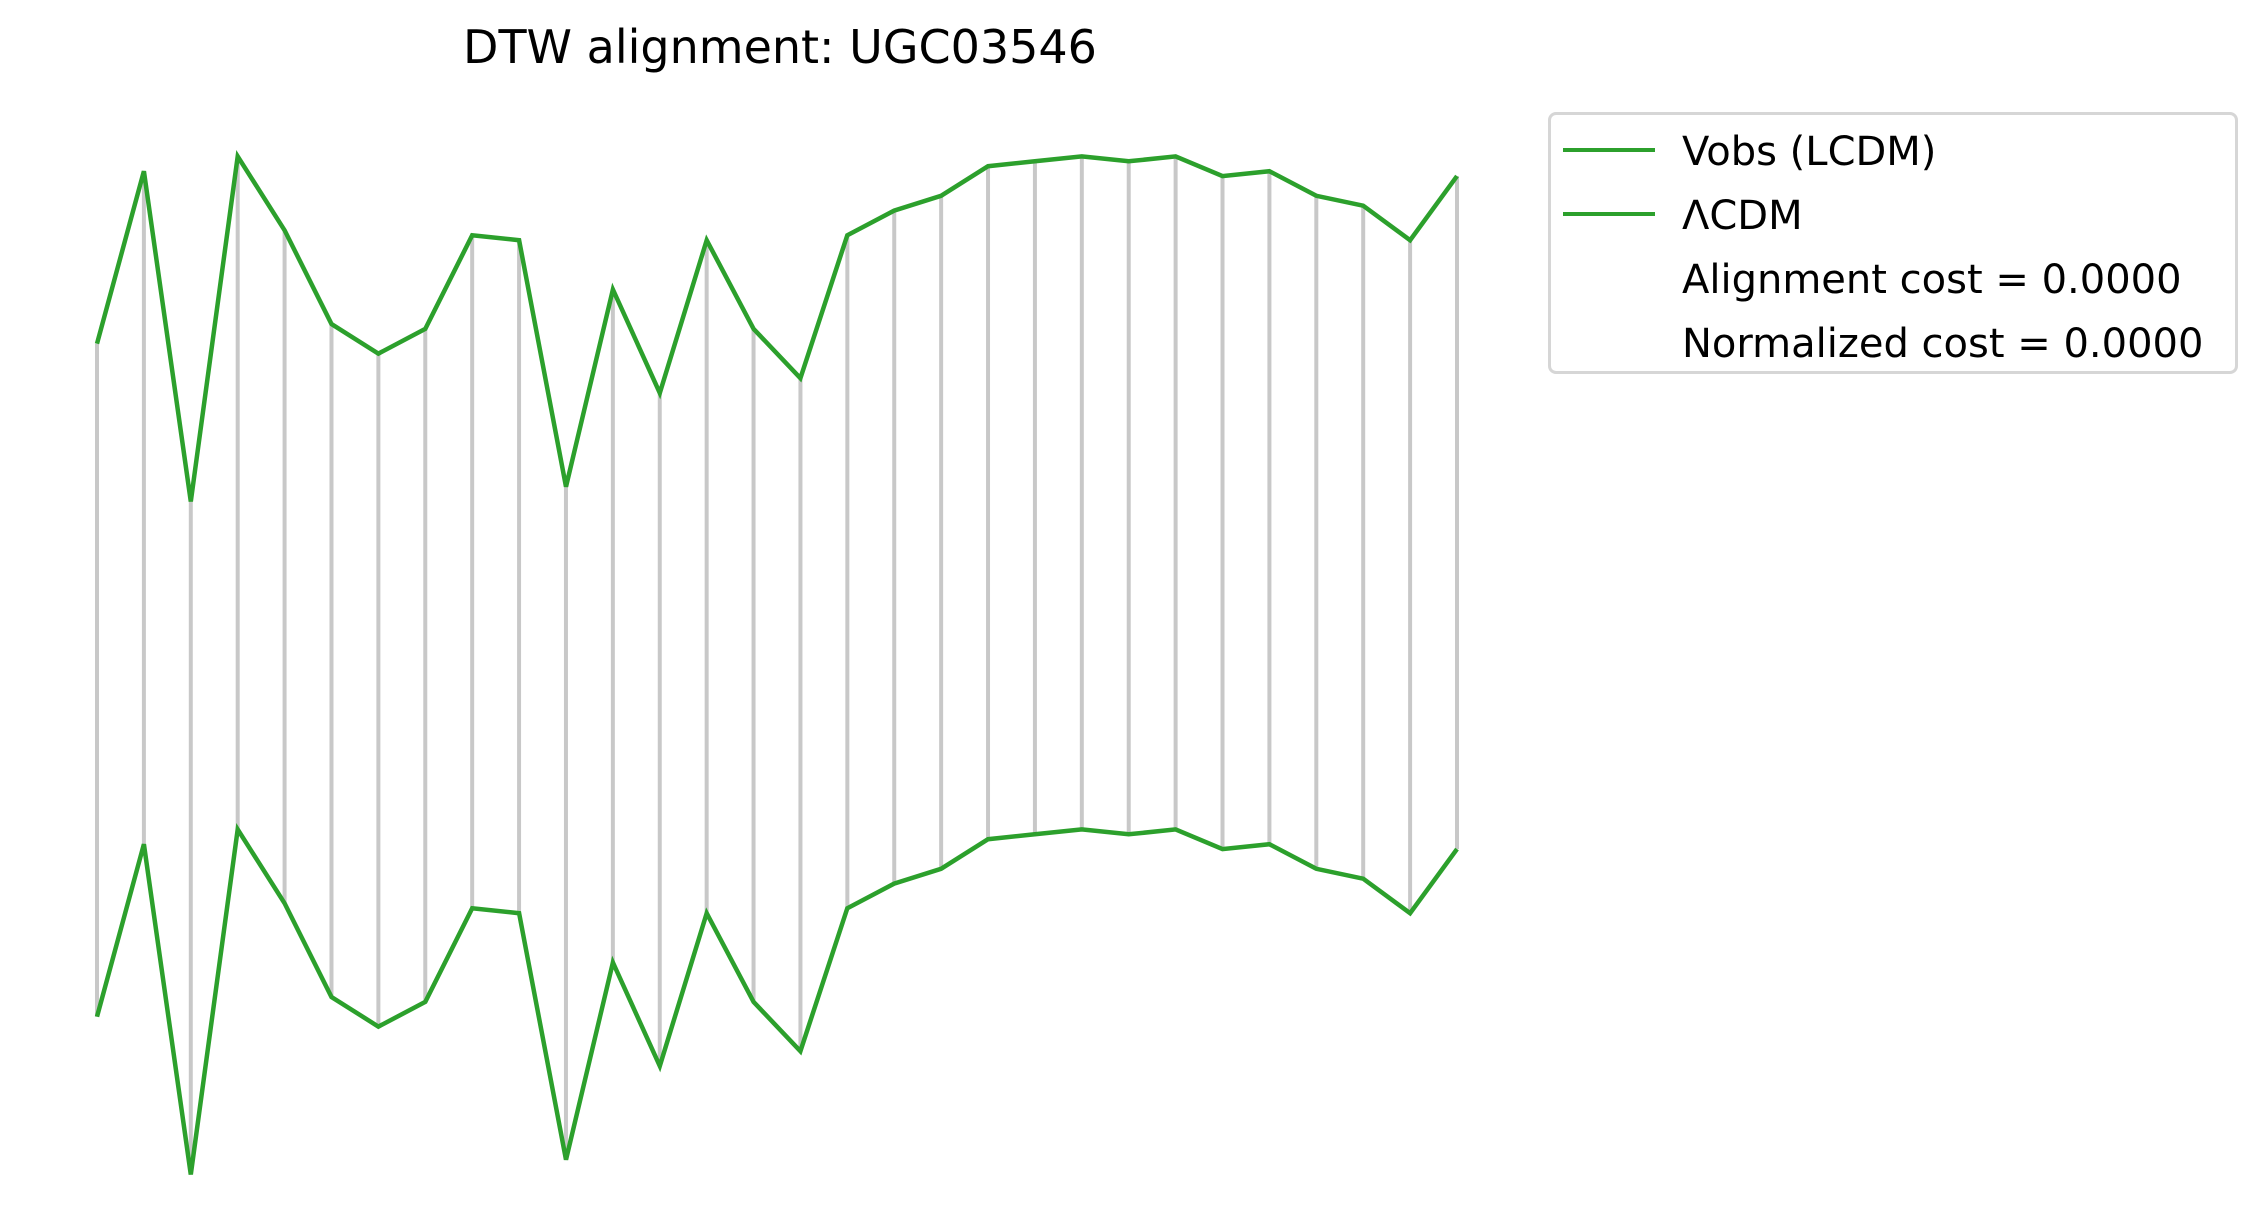 Image resolution: width=2261 pixels, height=1231 pixels. Describe the element at coordinates (1742, 216) in the screenshot. I see `legend-label-lcdm: ΛCDM` at that location.